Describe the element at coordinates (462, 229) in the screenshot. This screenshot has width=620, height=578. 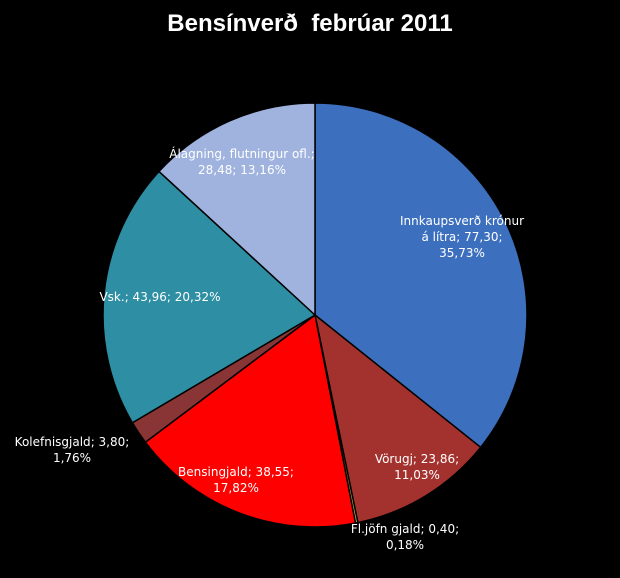
I see `category: Innkaupsverð krónur á lítra` at that location.